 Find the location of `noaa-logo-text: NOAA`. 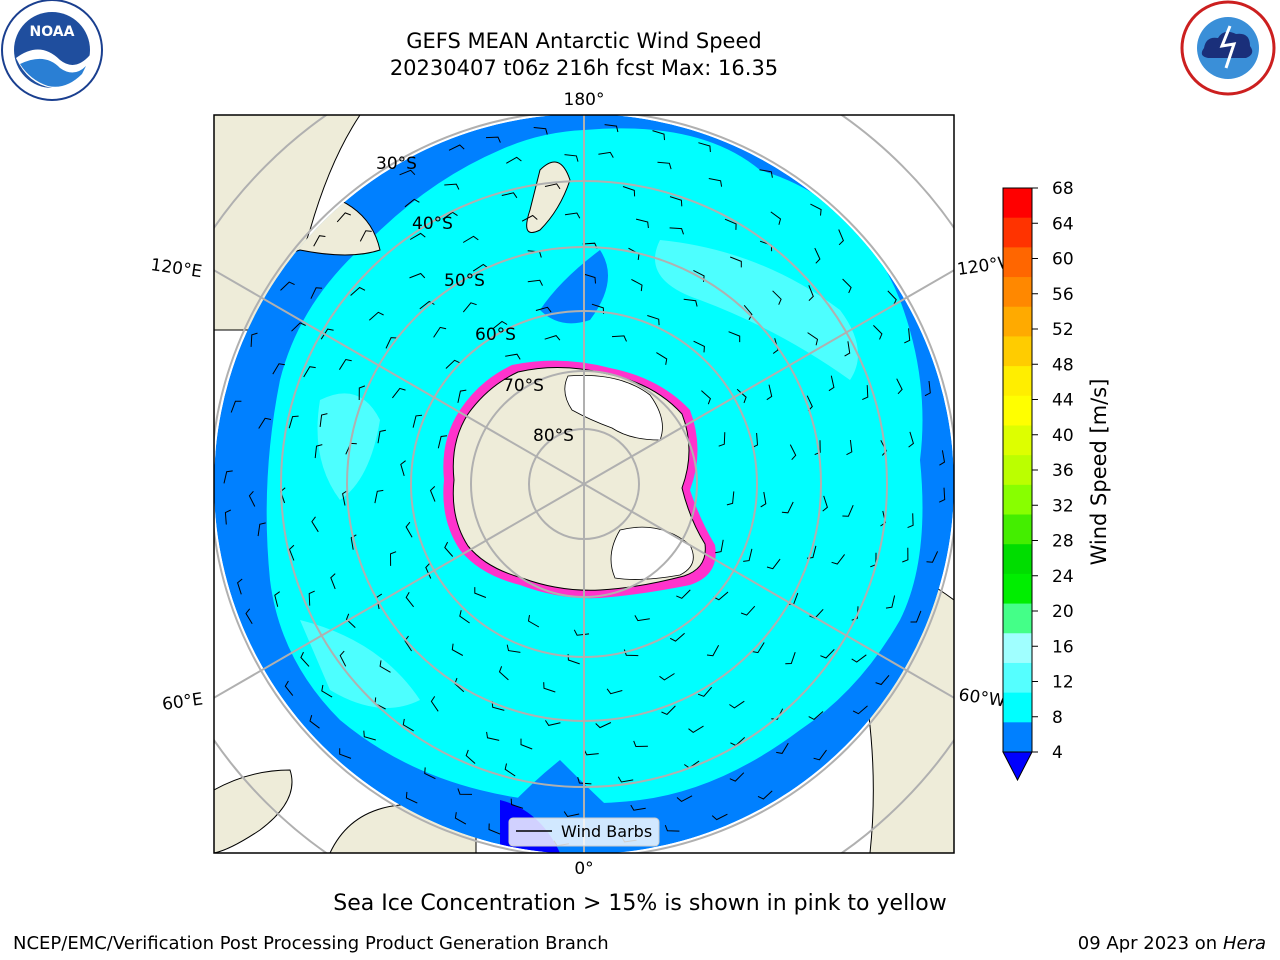

noaa-logo-text: NOAA is located at coordinates (52, 32).